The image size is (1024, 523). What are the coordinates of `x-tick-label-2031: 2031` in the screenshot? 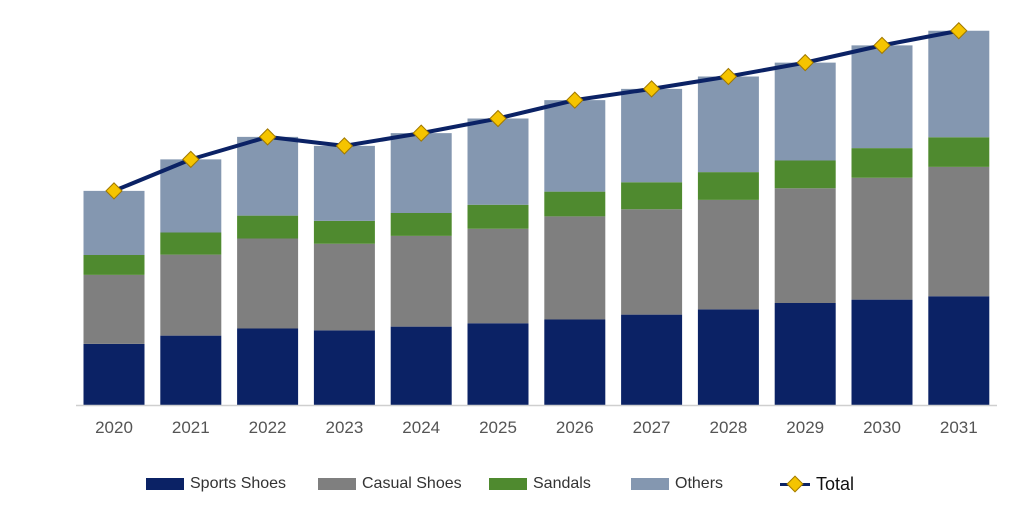 It's located at (959, 427).